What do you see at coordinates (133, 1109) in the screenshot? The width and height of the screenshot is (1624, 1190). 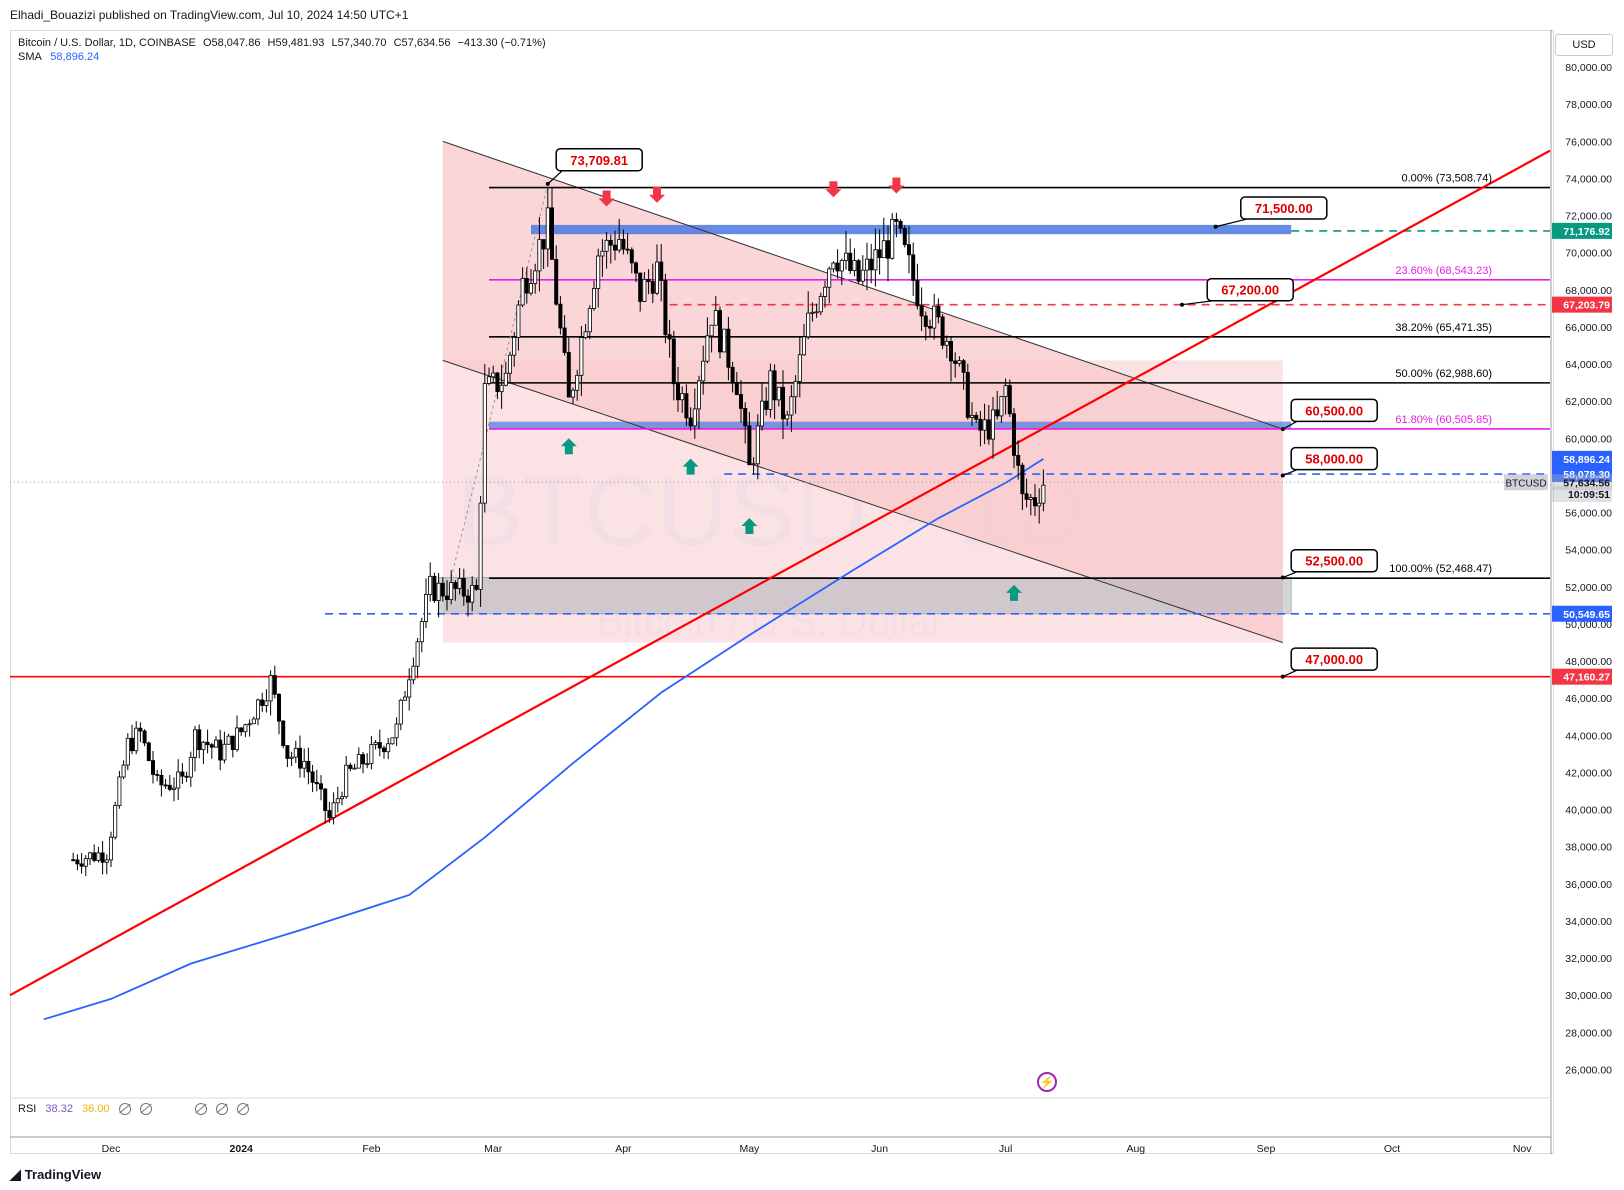 I see `rsi-legend: RSI 38.32 36.00` at bounding box center [133, 1109].